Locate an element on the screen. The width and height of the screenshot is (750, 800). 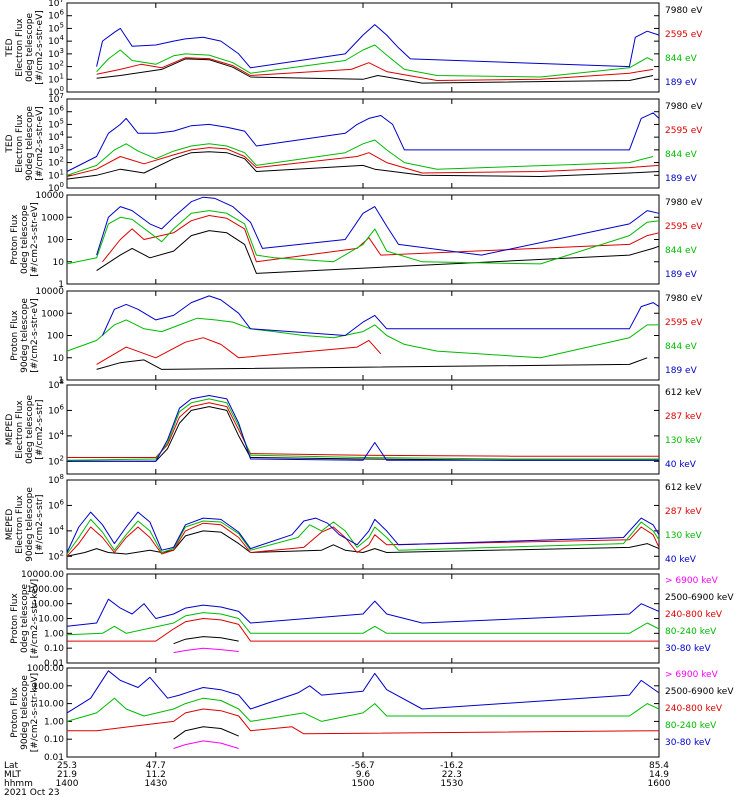
footer-value: 21.9 is located at coordinates (67, 775).